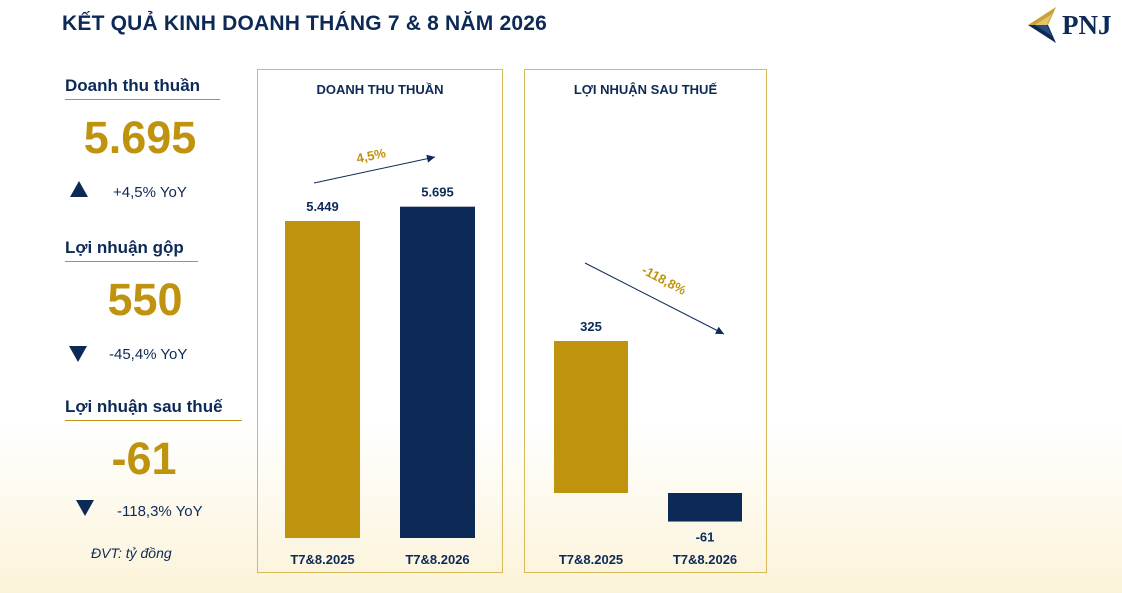 This screenshot has height=593, width=1122. I want to click on kpi-revenue-change: +4,5% YoY, so click(150, 192).